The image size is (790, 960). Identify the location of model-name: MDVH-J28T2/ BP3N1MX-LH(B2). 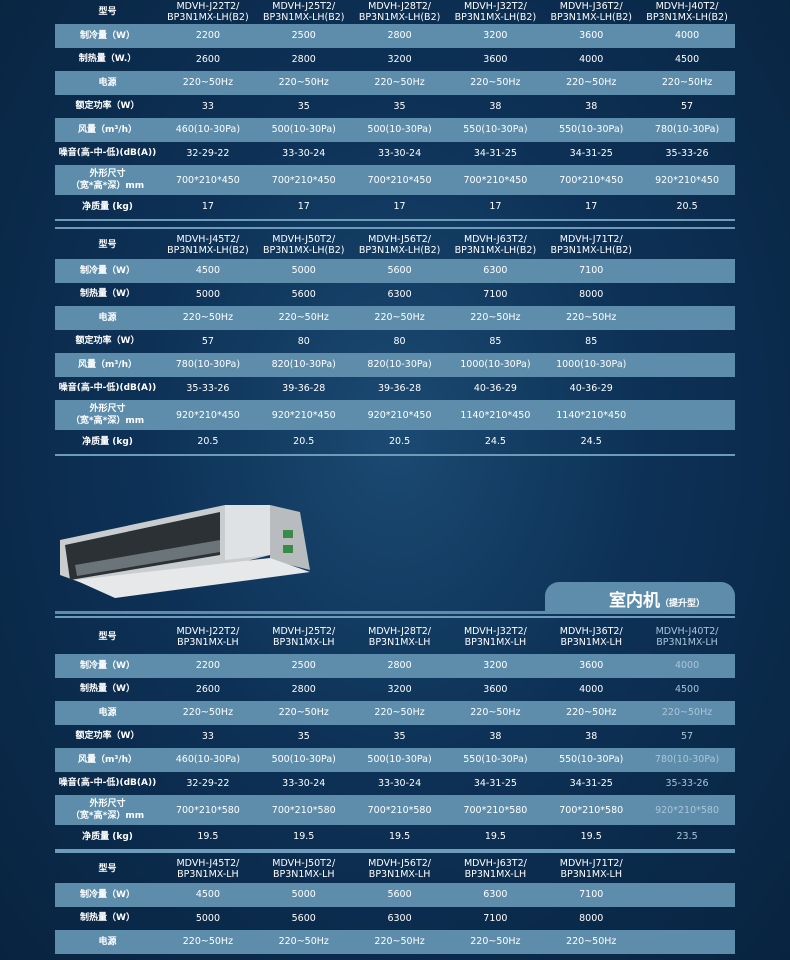
(399, 12).